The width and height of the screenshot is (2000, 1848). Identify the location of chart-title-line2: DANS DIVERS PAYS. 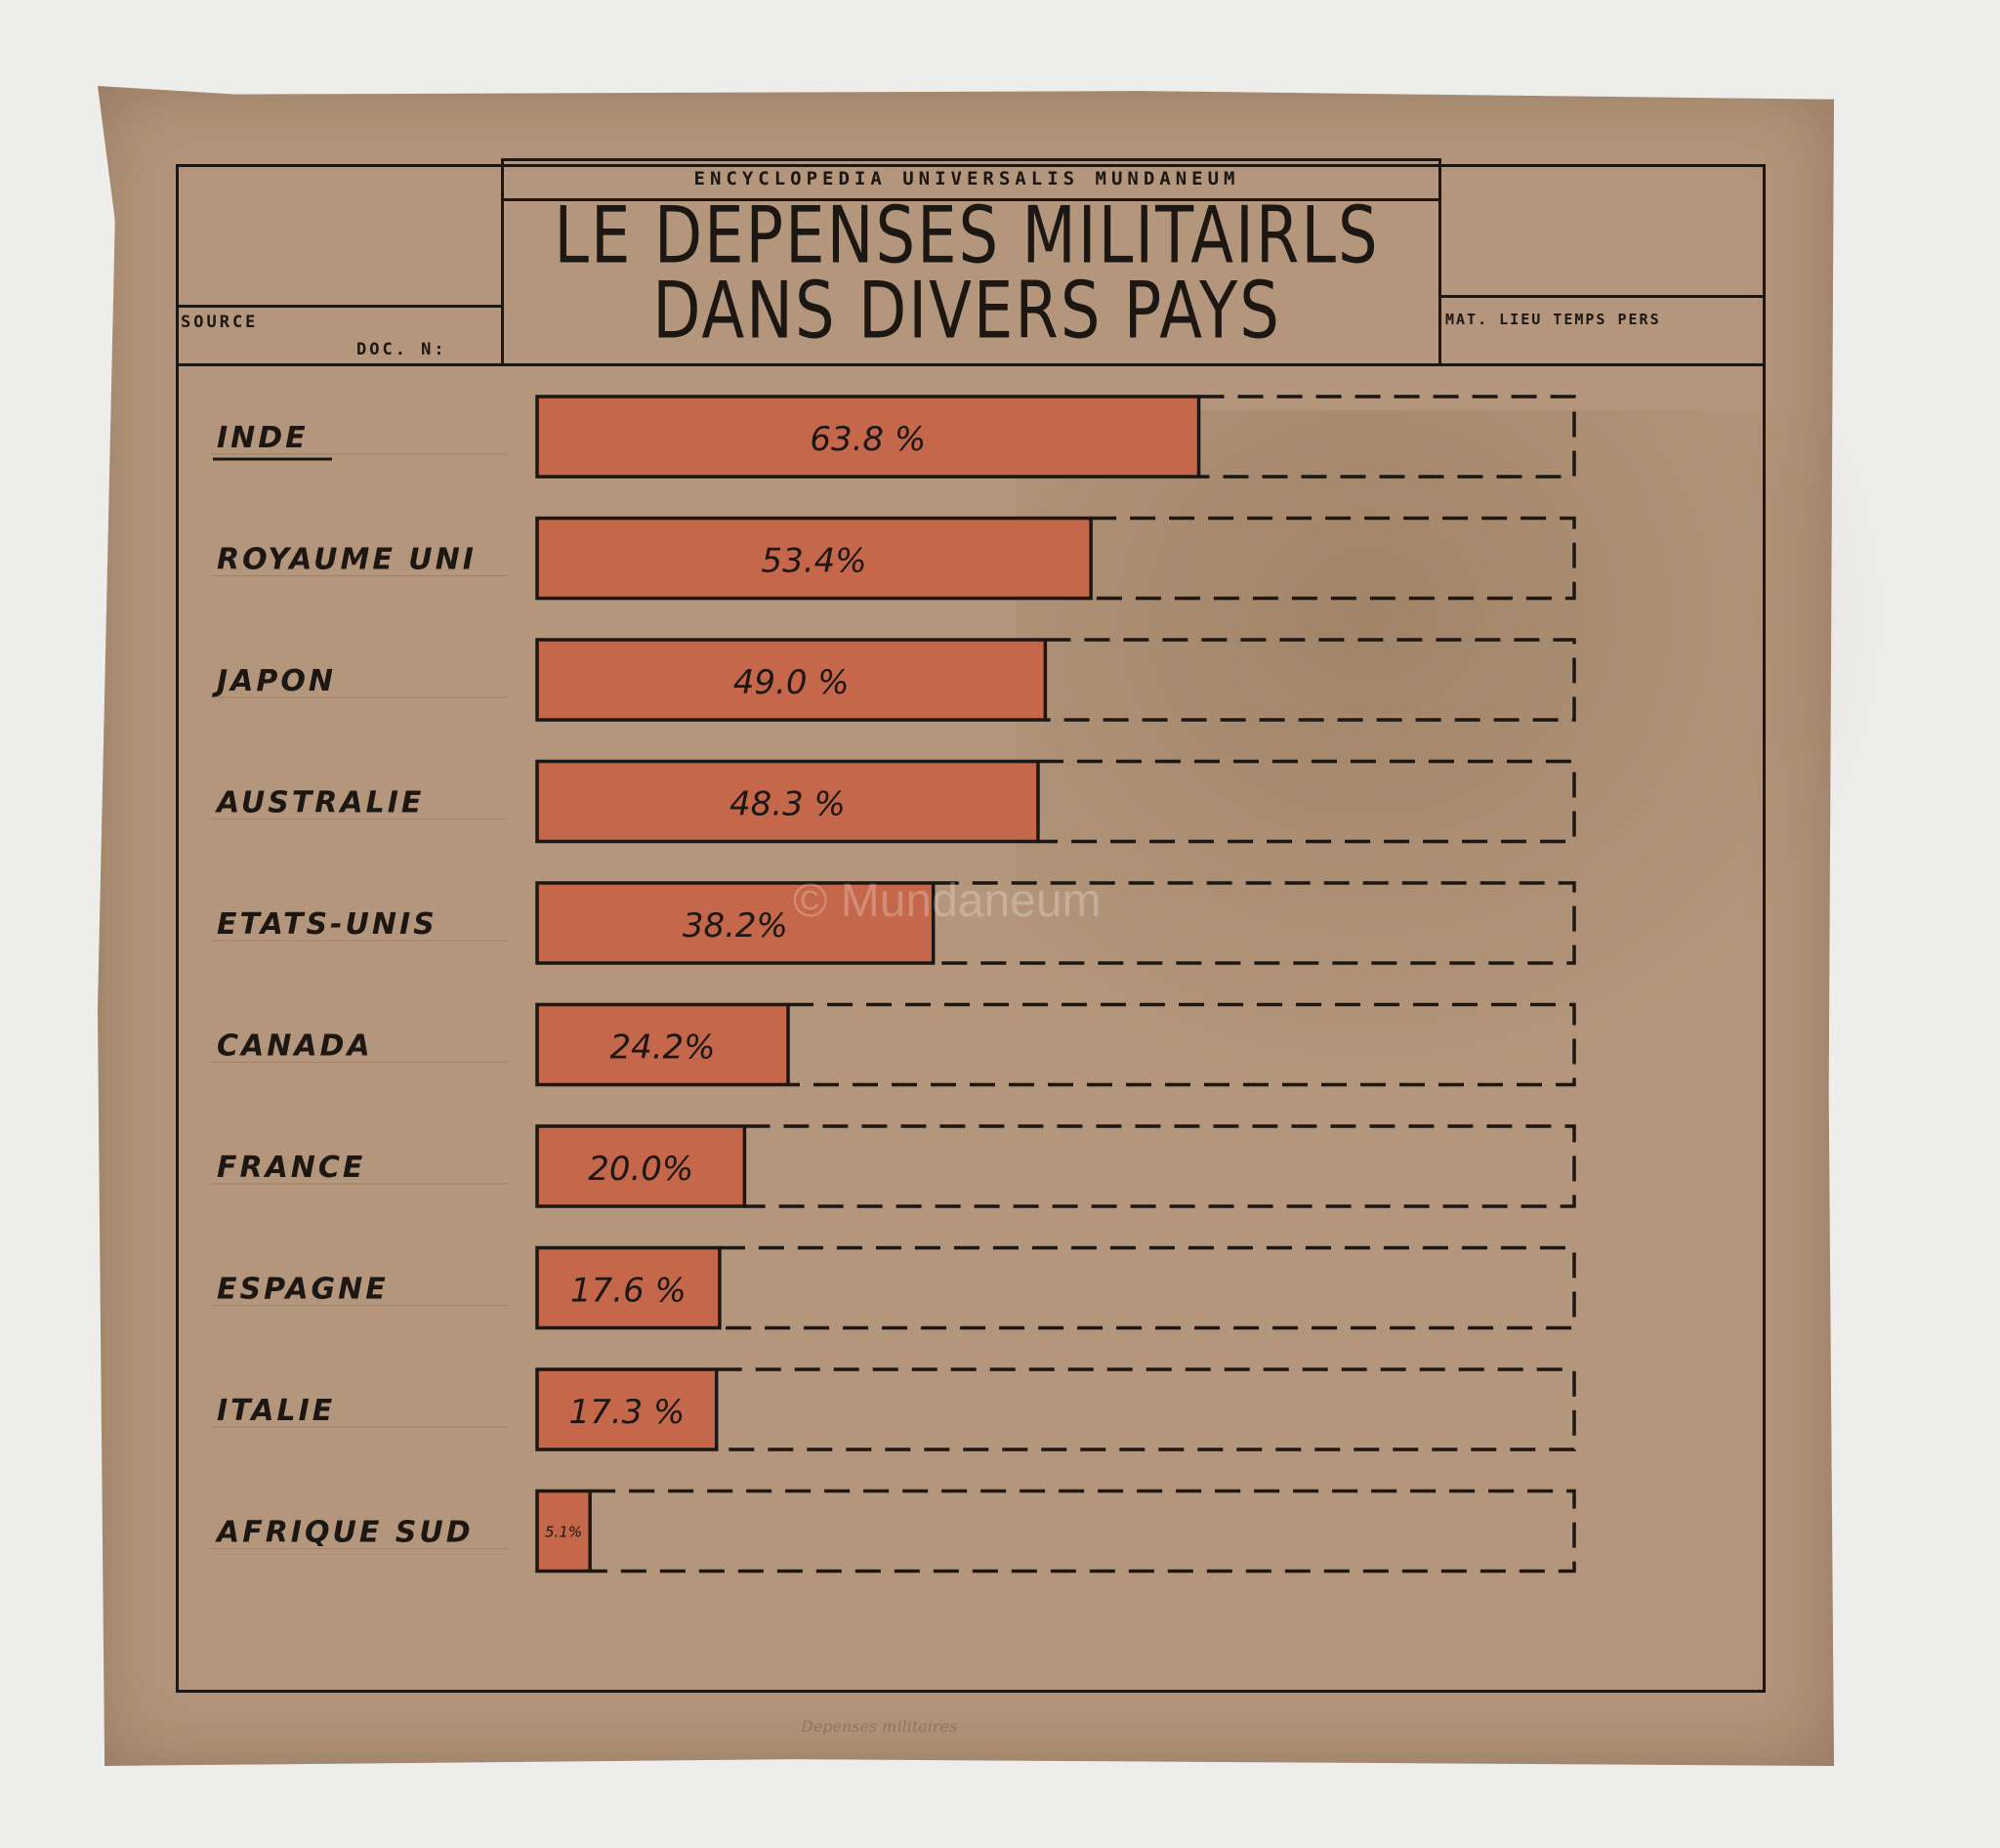
(966, 311).